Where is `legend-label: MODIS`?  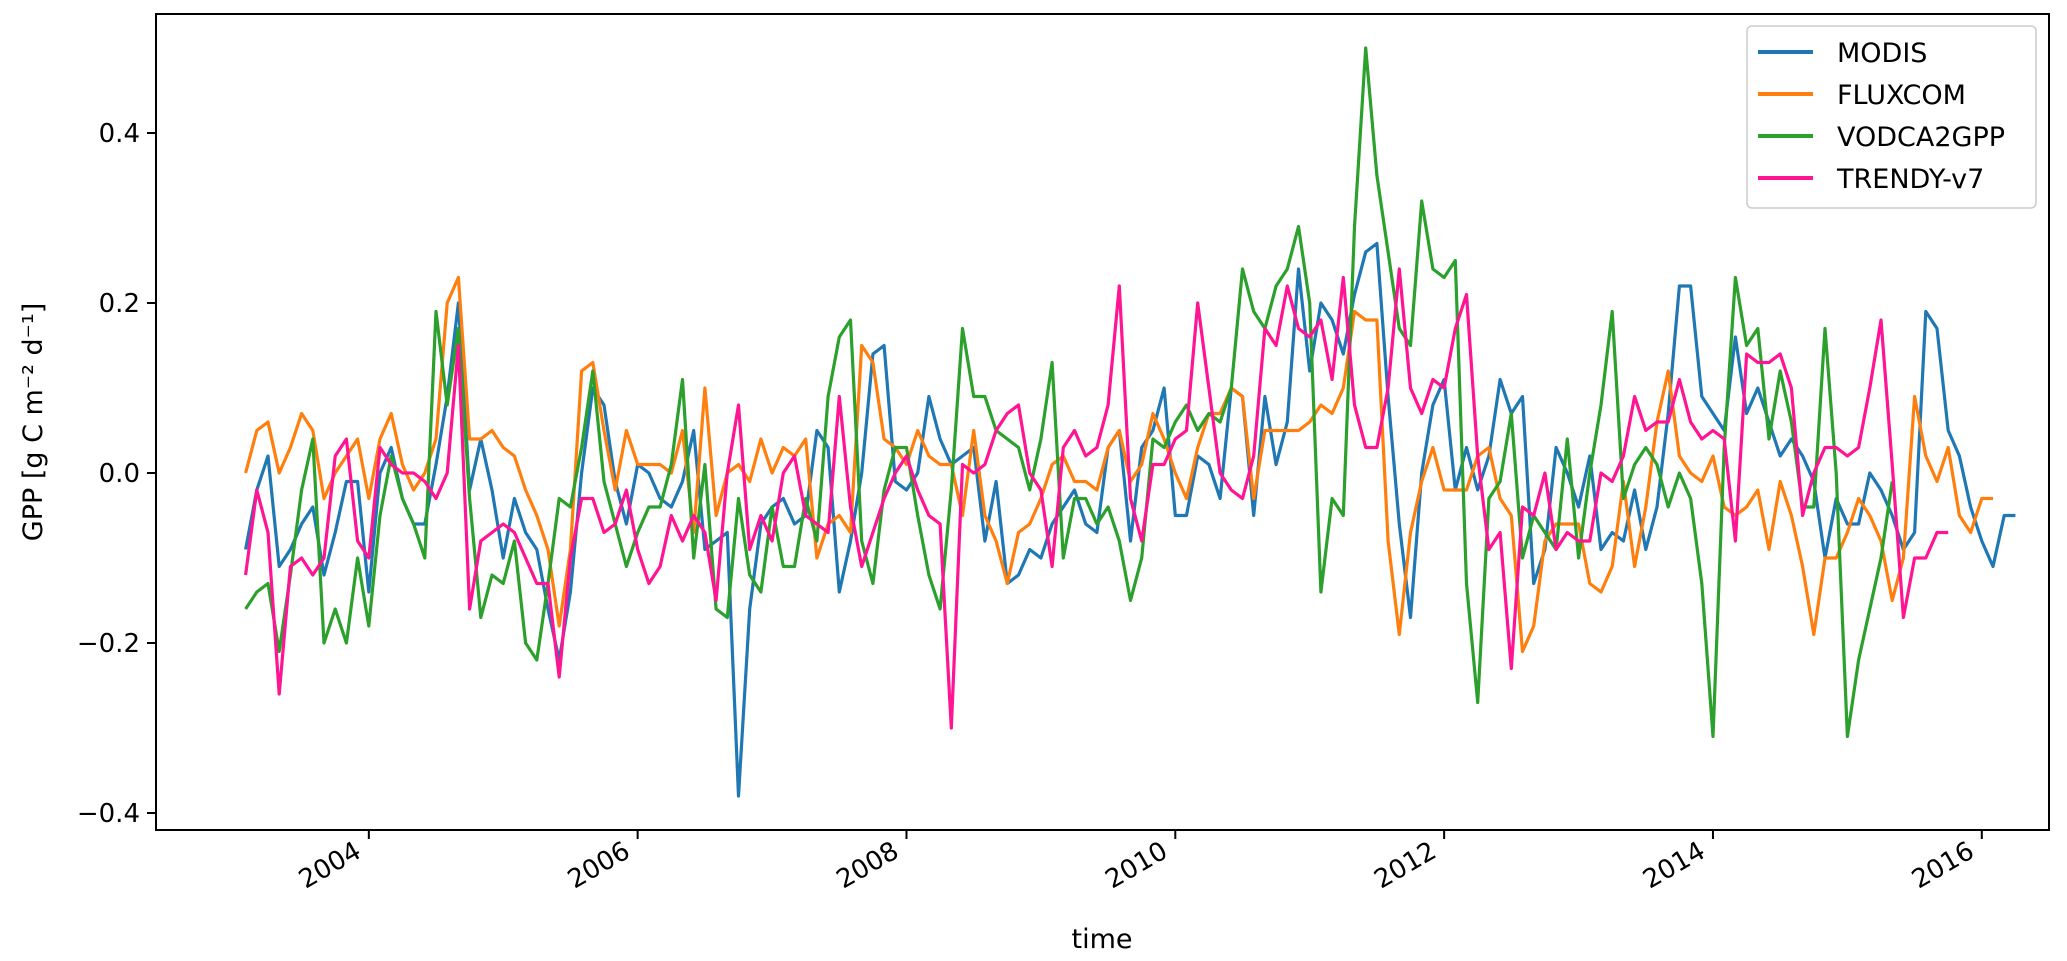
legend-label: MODIS is located at coordinates (1882, 53).